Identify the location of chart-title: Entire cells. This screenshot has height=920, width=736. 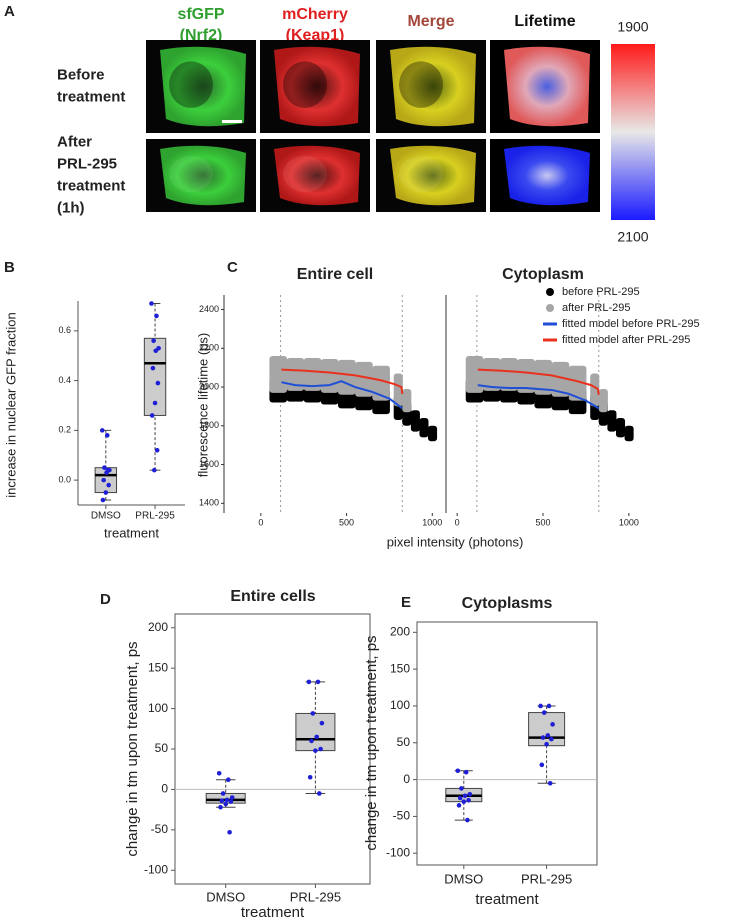
(272, 596).